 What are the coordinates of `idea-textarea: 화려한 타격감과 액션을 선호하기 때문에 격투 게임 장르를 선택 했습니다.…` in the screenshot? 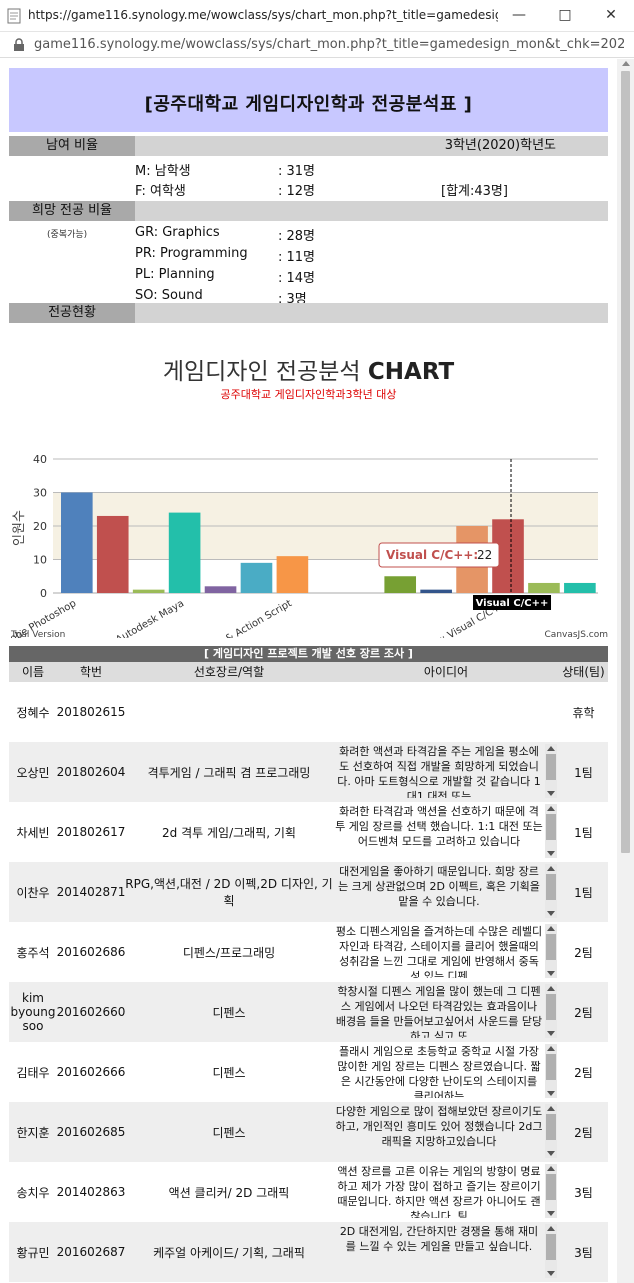 It's located at (439, 826).